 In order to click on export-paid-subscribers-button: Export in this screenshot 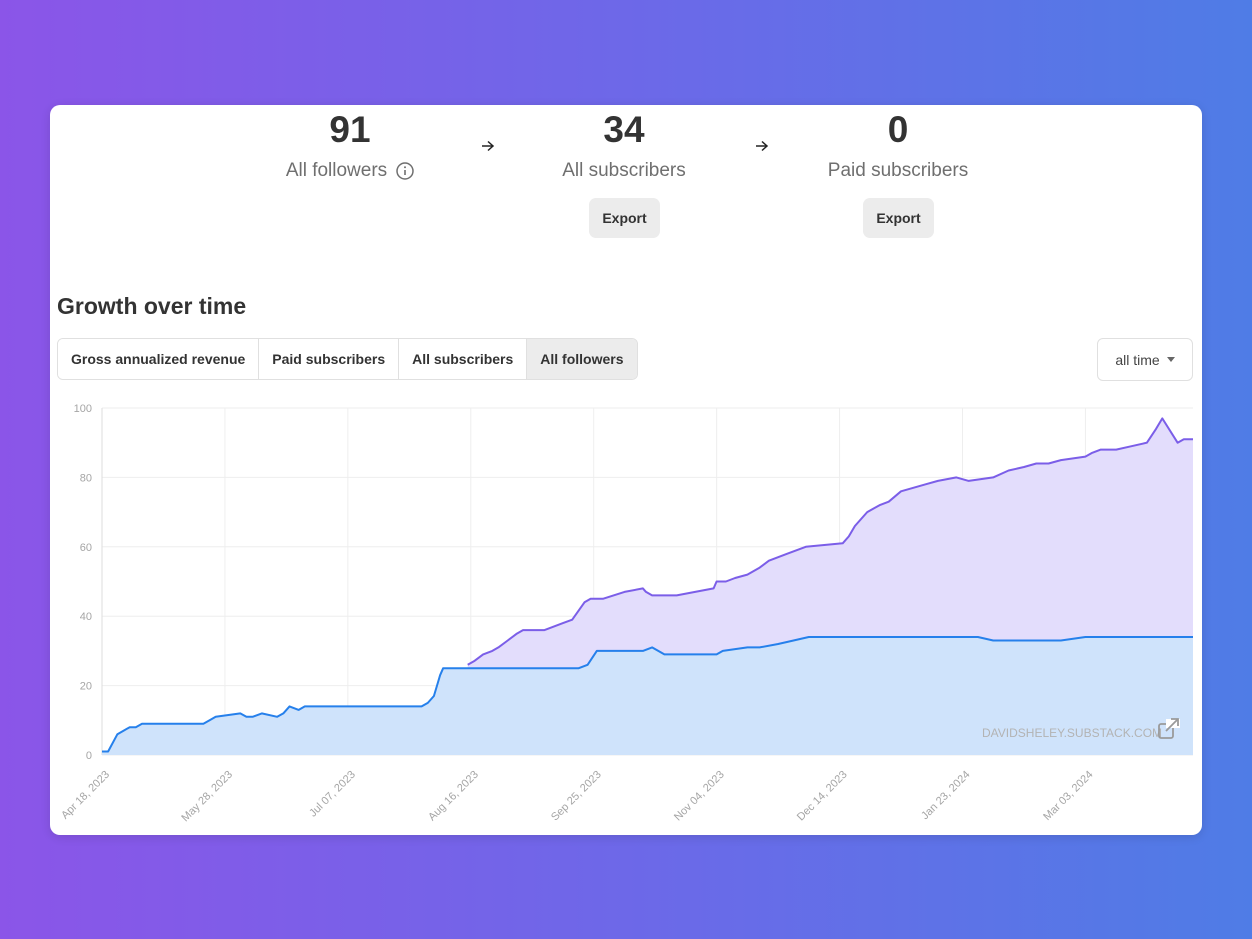, I will do `click(898, 218)`.